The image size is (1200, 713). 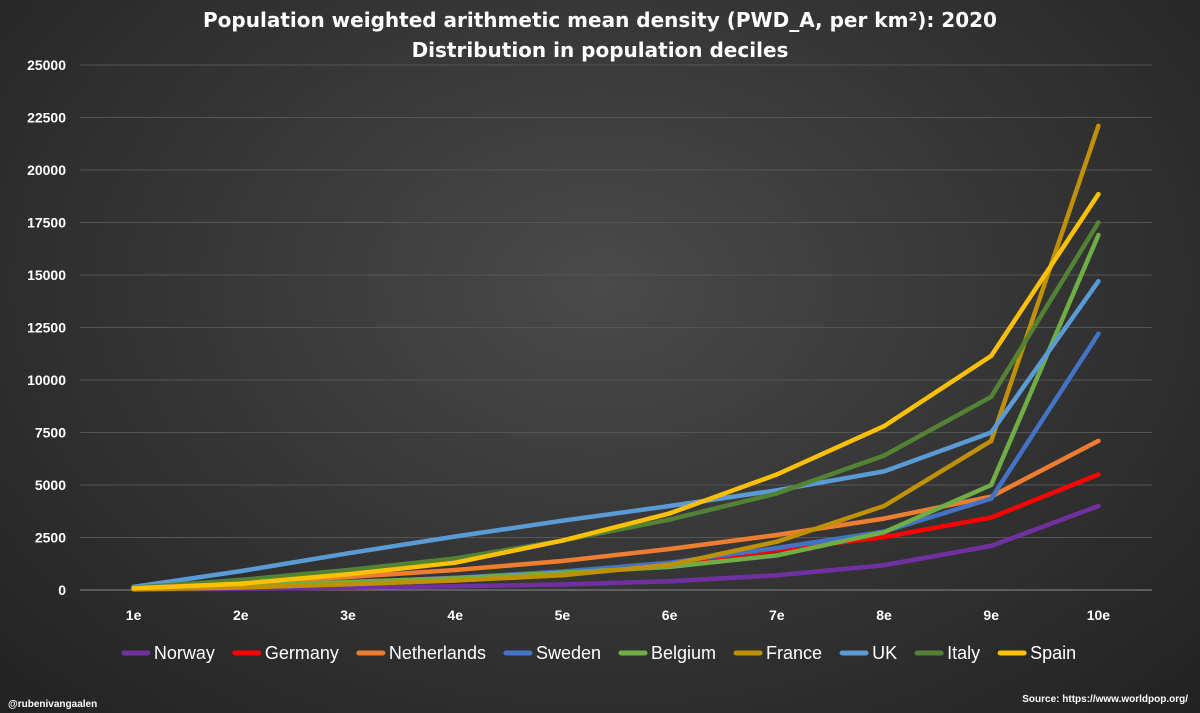 What do you see at coordinates (991, 615) in the screenshot?
I see `x-tick-label: 9e` at bounding box center [991, 615].